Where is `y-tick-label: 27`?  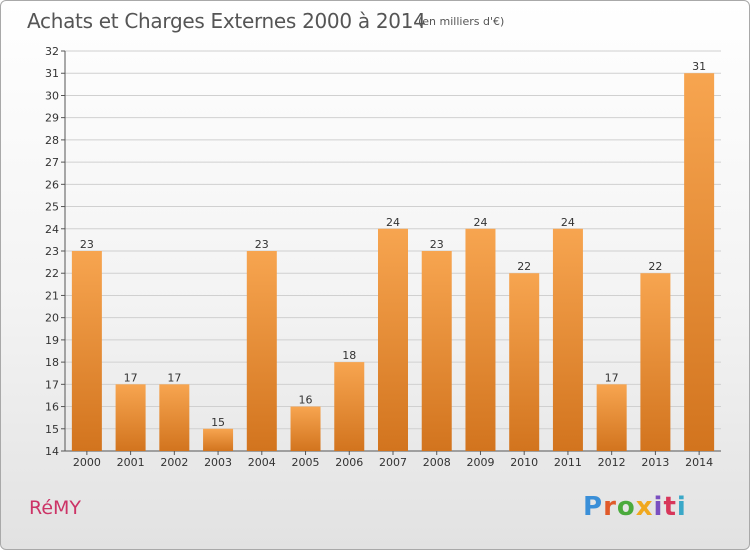
y-tick-label: 27 is located at coordinates (52, 162).